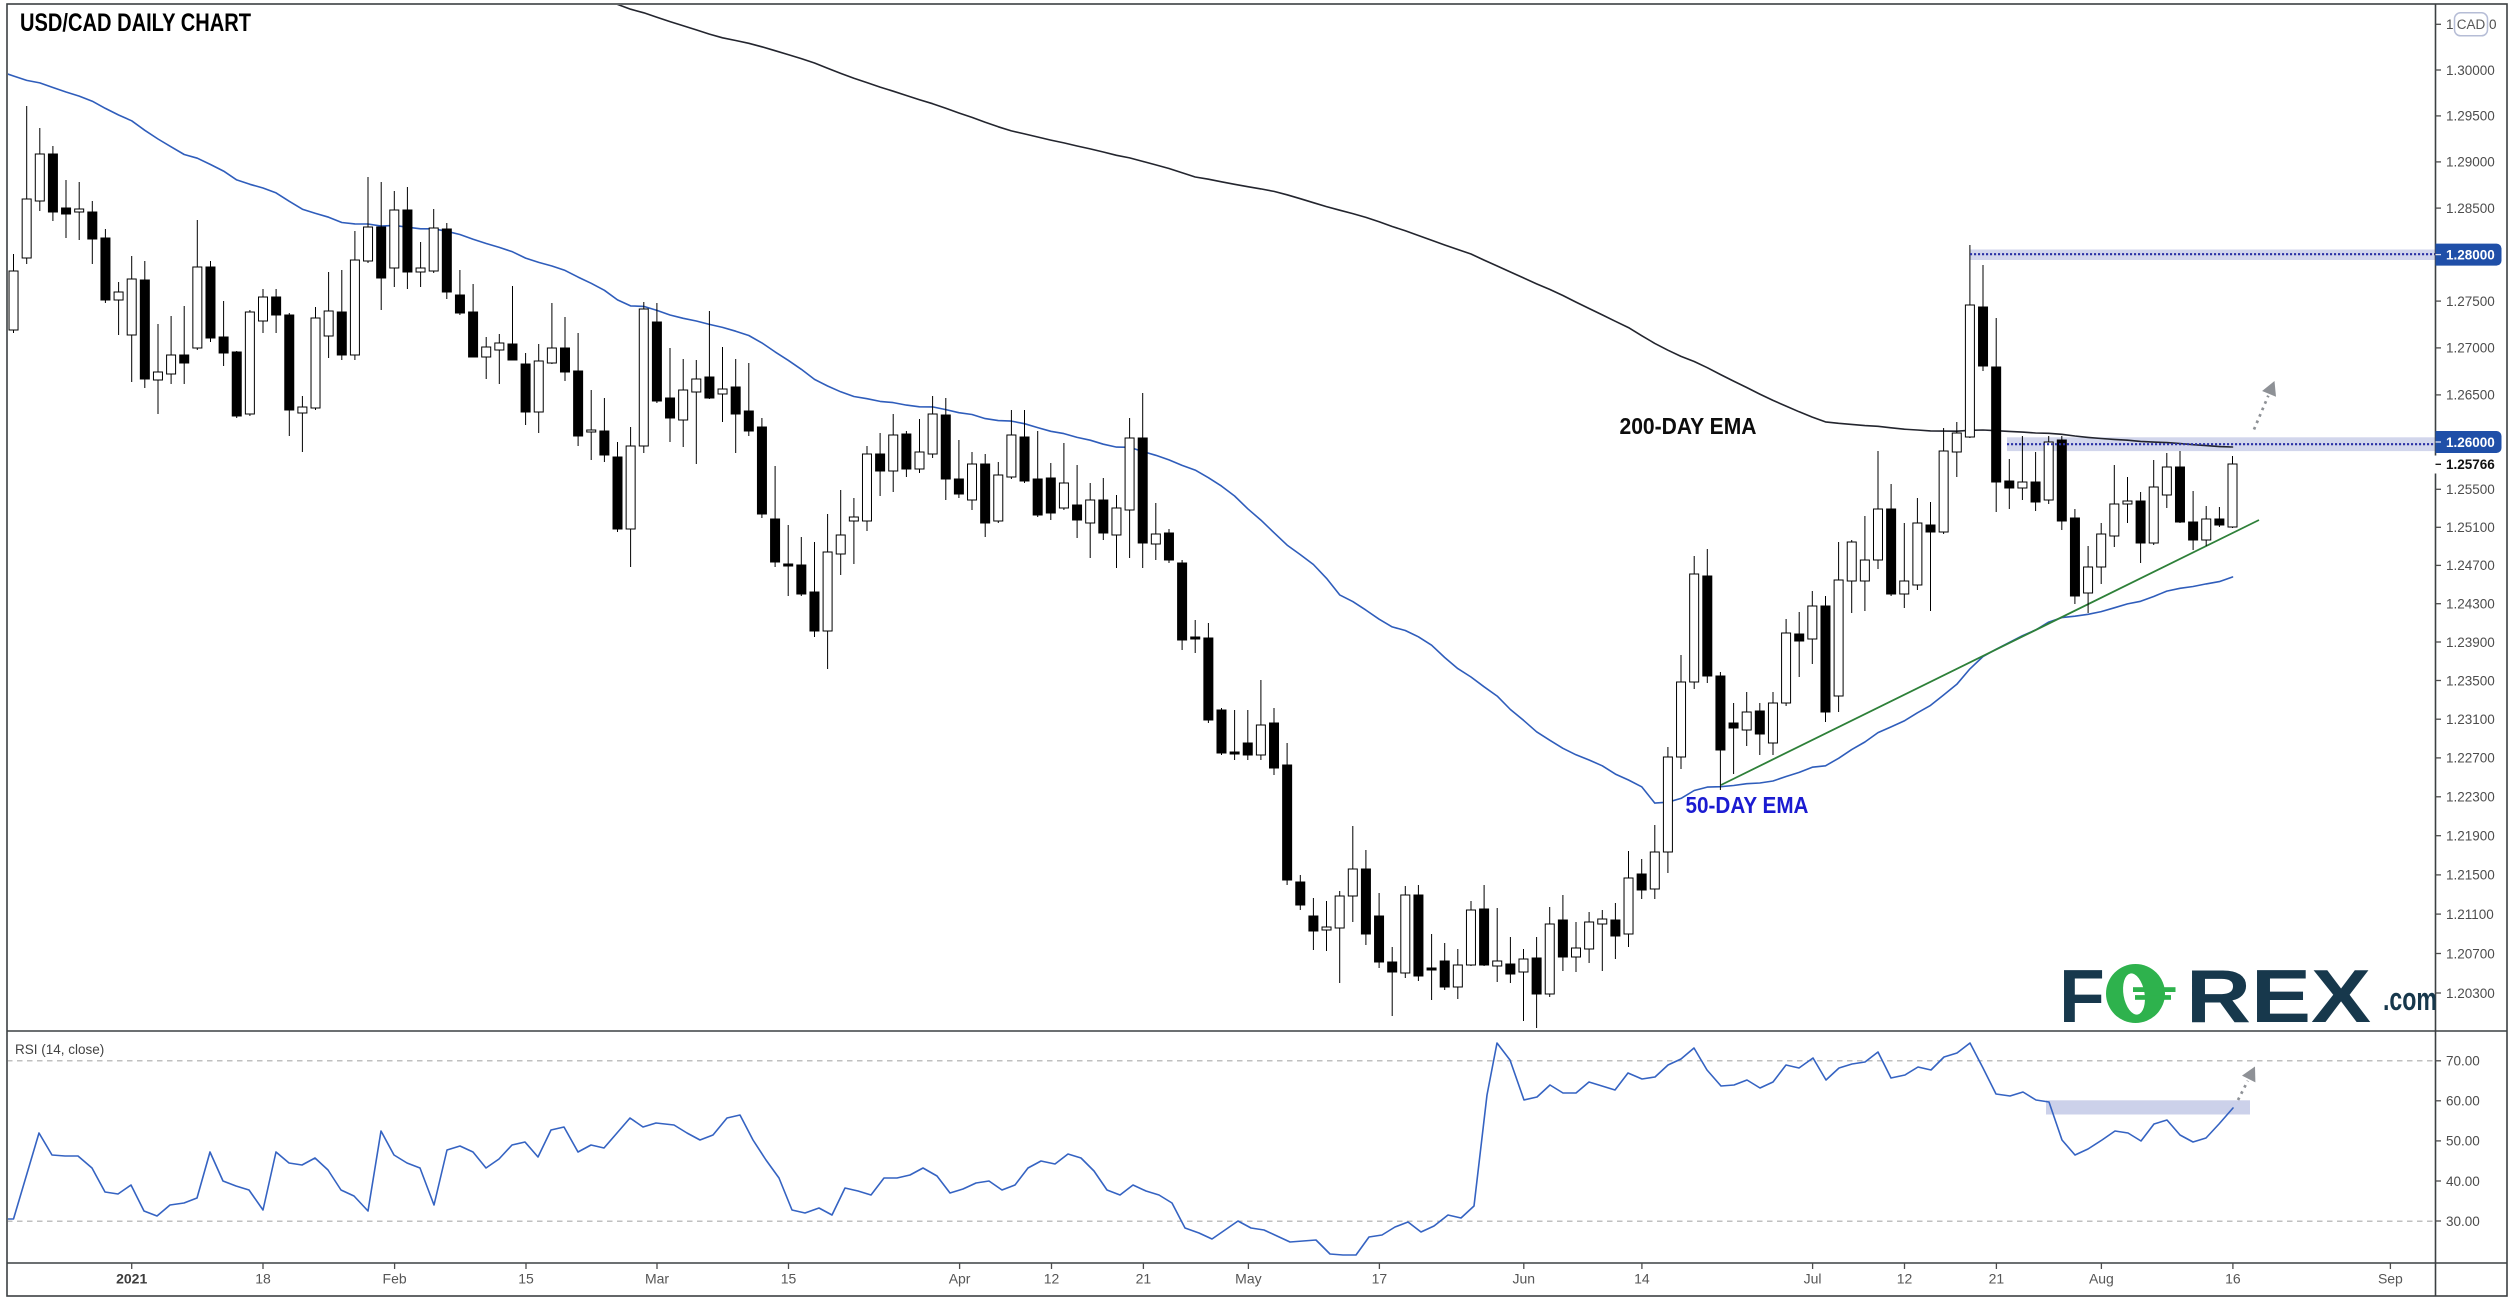 The width and height of the screenshot is (2514, 1300). Describe the element at coordinates (2470, 604) in the screenshot. I see `svg-text: 1.24300` at that location.